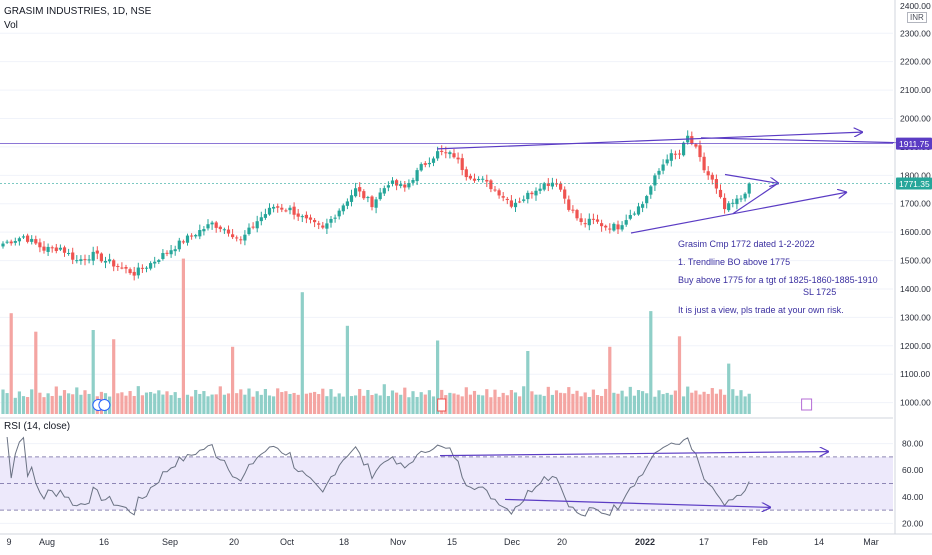 This screenshot has width=932, height=555. Describe the element at coordinates (452, 405) in the screenshot. I see `event-markers` at that location.